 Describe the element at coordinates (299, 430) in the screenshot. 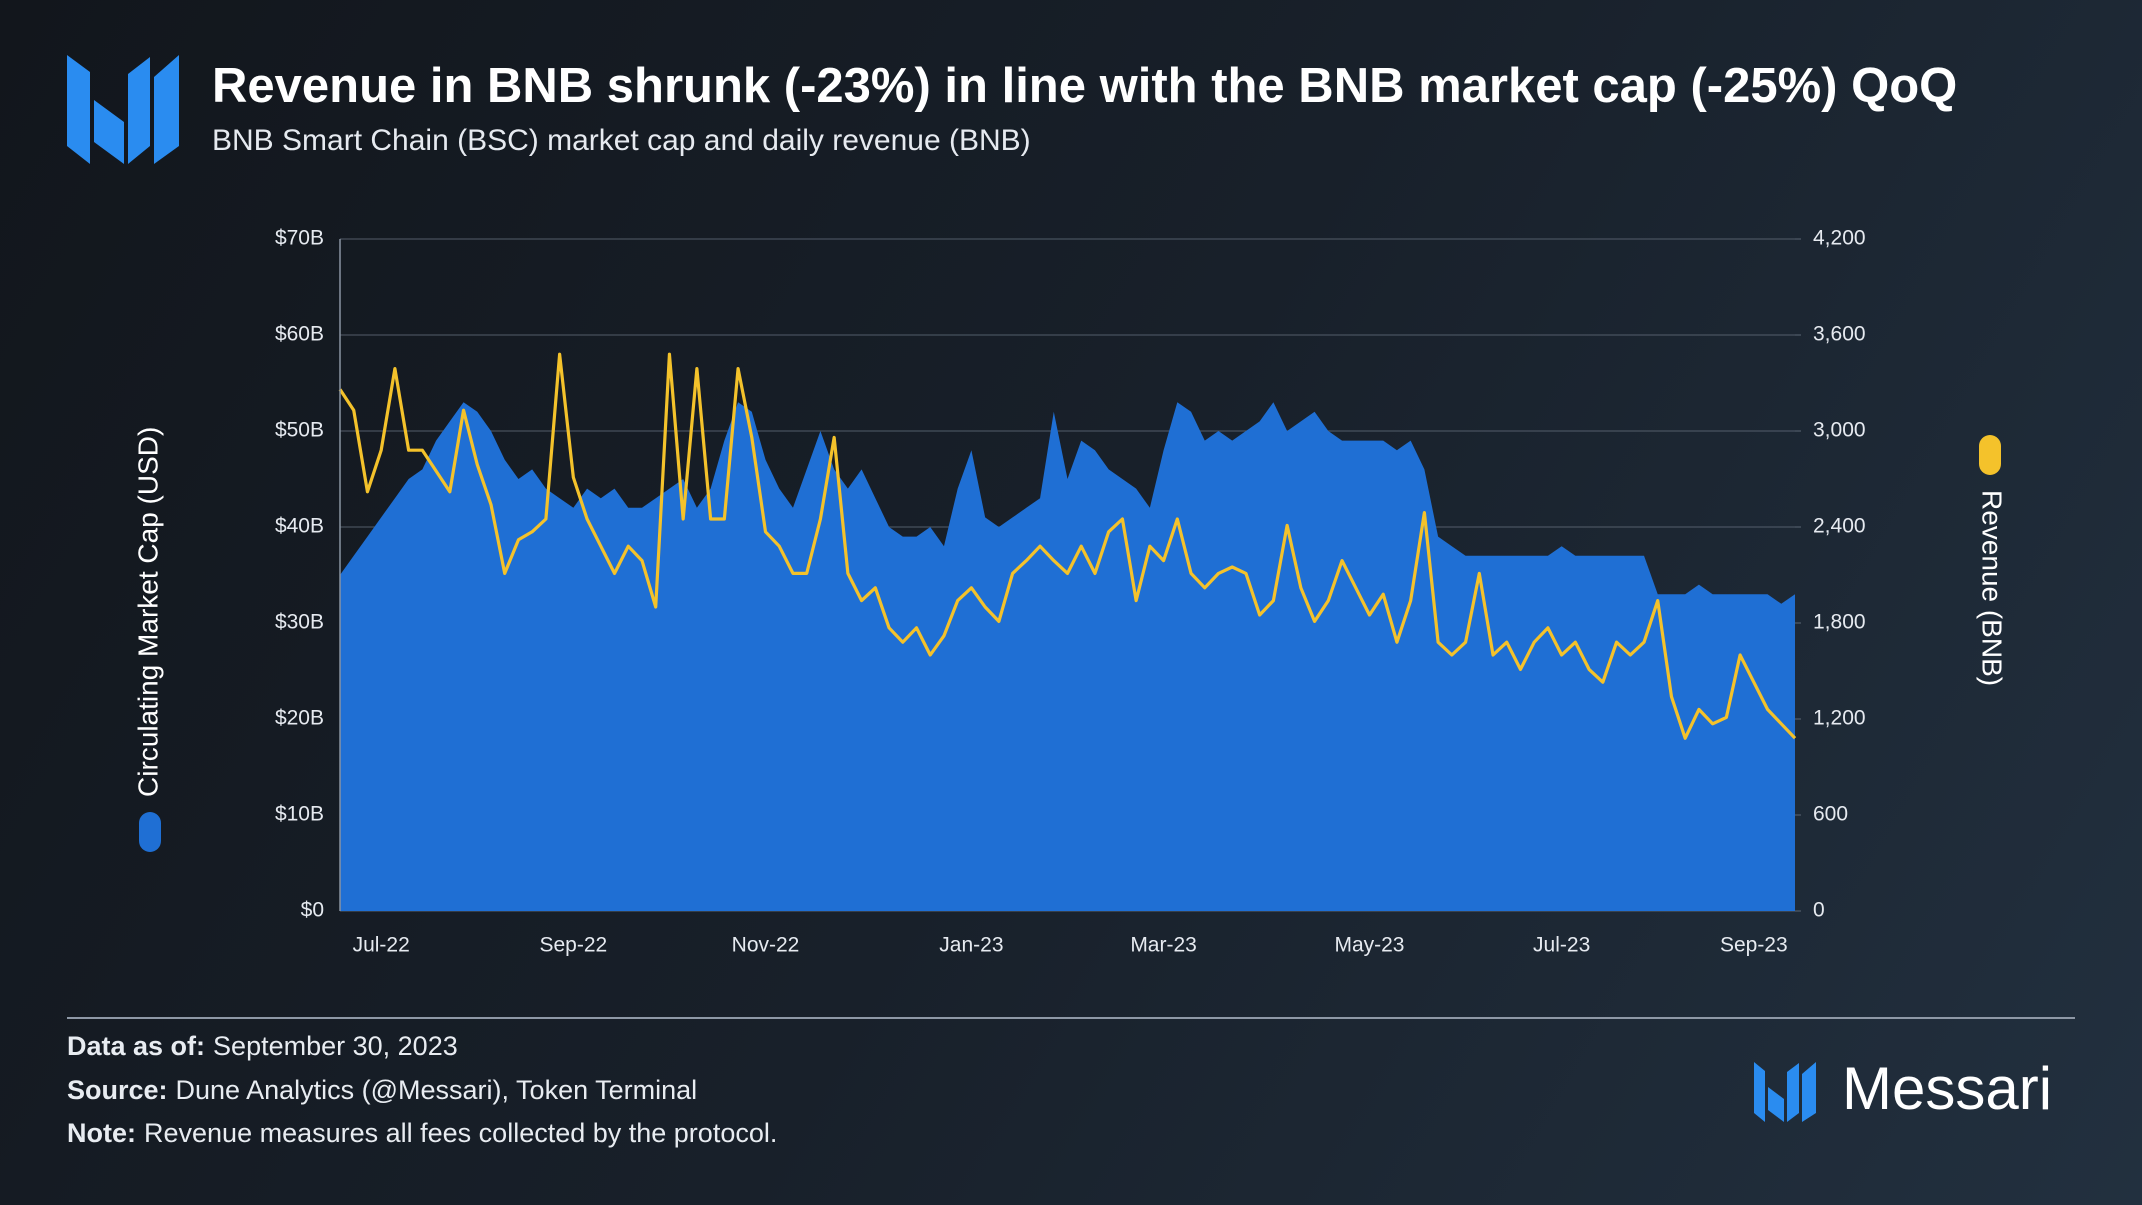

I see `y-tick-label: $50B` at that location.